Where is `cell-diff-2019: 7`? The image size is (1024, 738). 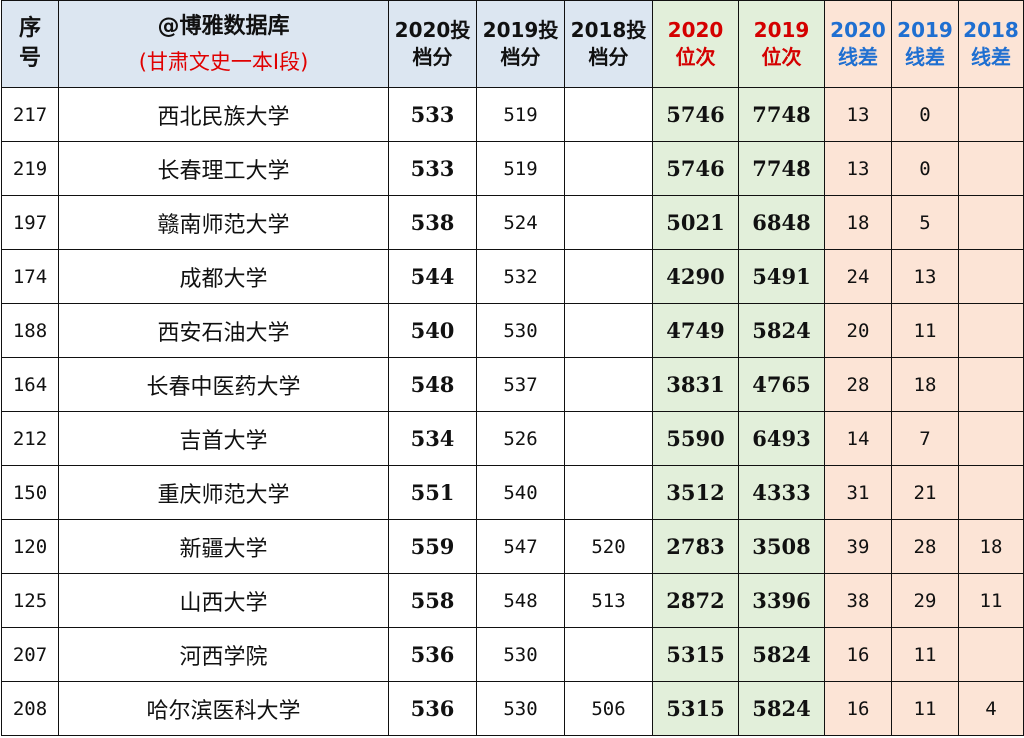 cell-diff-2019: 7 is located at coordinates (925, 438).